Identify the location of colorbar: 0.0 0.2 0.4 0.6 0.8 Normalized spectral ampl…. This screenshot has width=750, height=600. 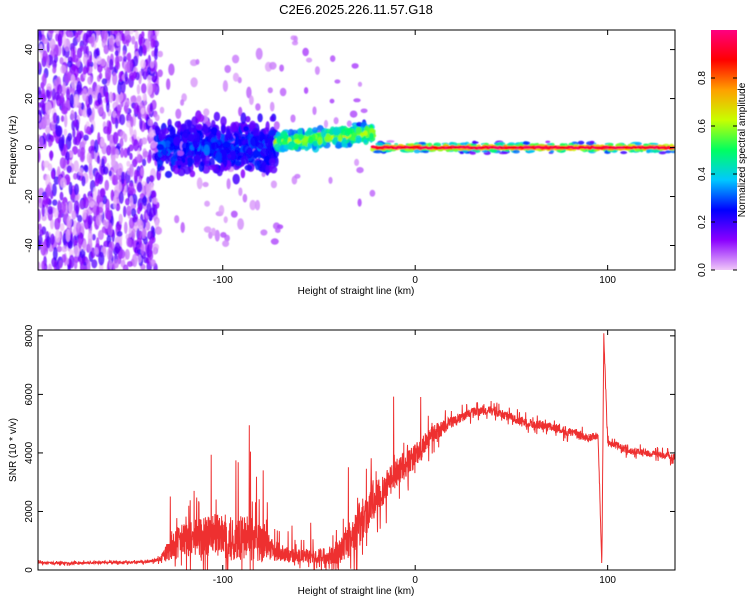
(722, 153).